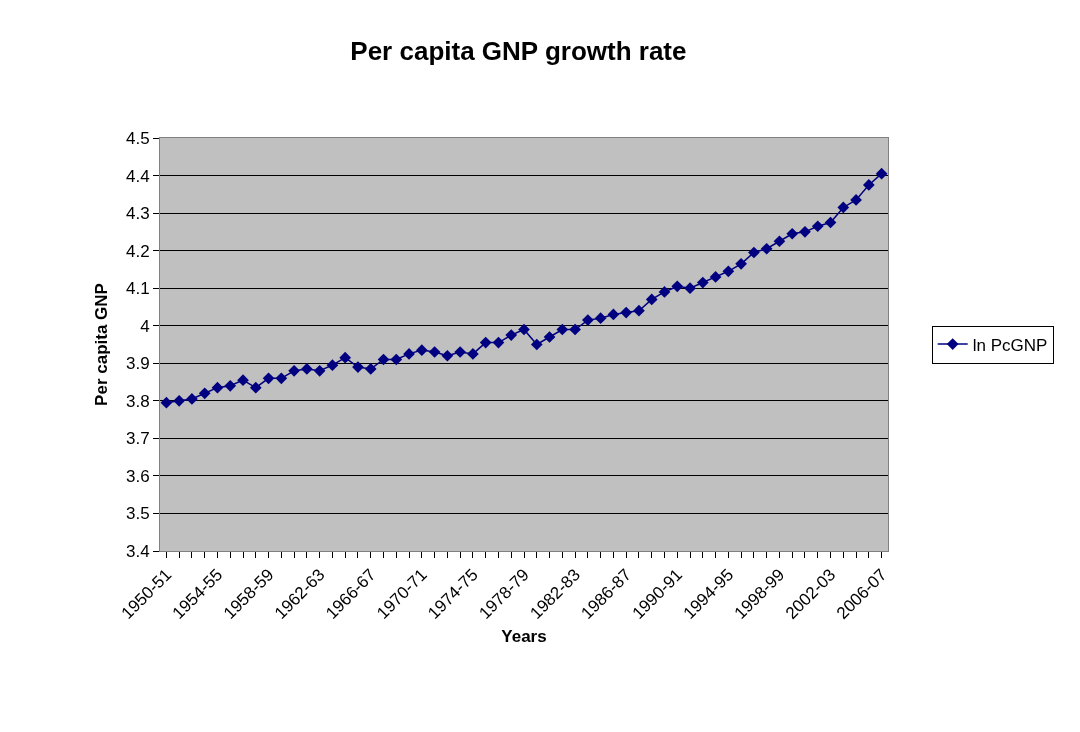 Image resolution: width=1080 pixels, height=732 pixels. Describe the element at coordinates (137, 439) in the screenshot. I see `y-tick-label: 3.7` at that location.